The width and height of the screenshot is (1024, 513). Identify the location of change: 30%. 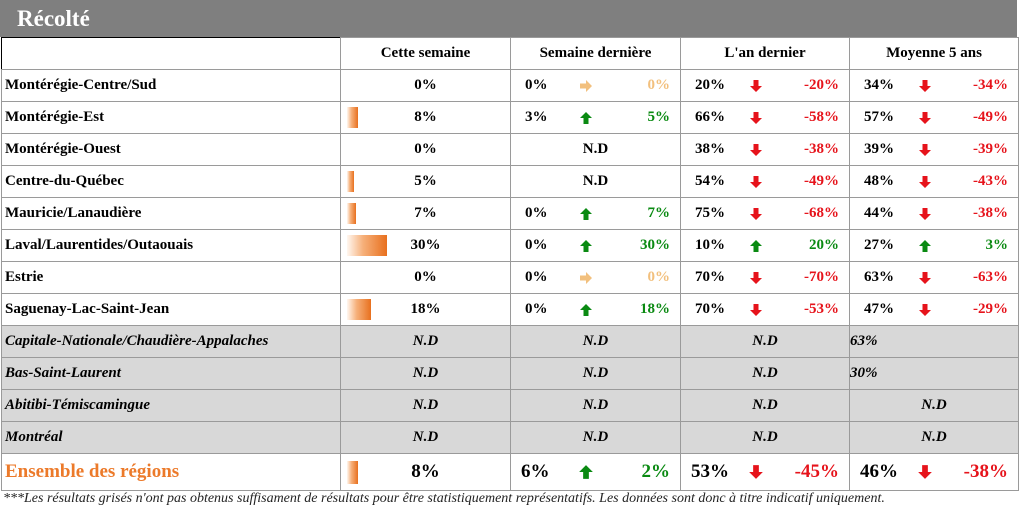
(655, 245).